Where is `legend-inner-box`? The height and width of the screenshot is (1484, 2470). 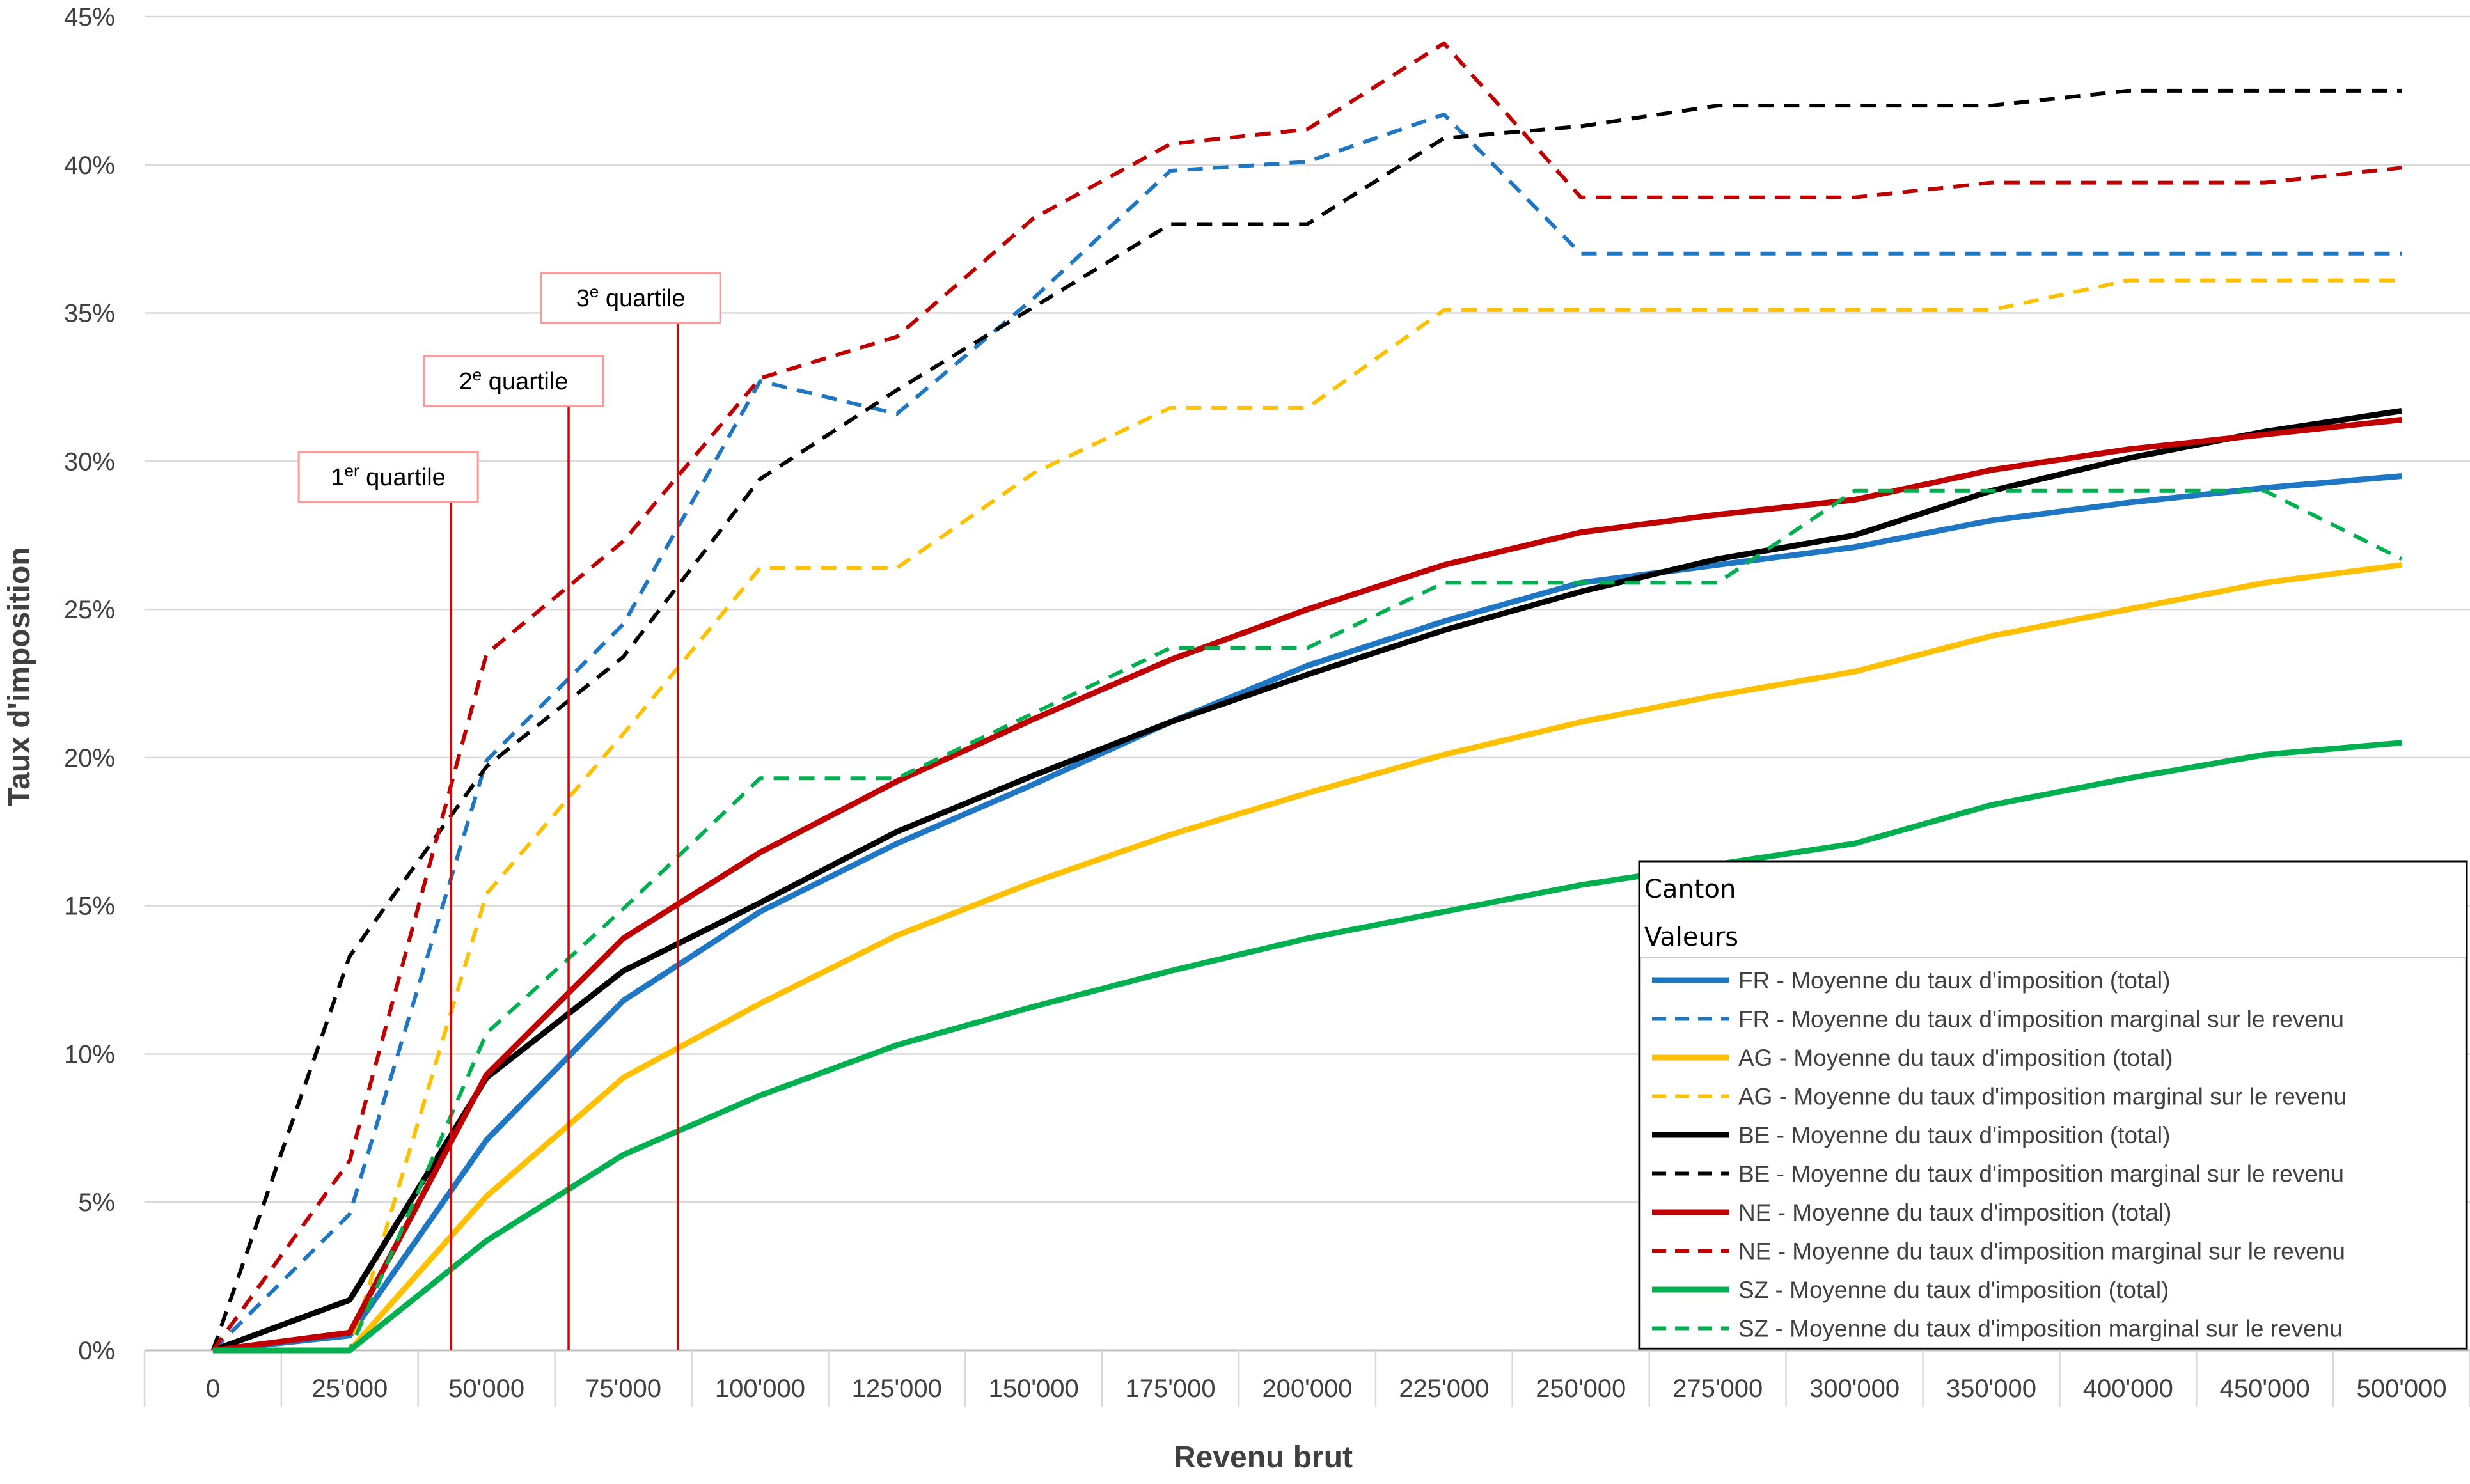
legend-inner-box is located at coordinates (2053, 1152).